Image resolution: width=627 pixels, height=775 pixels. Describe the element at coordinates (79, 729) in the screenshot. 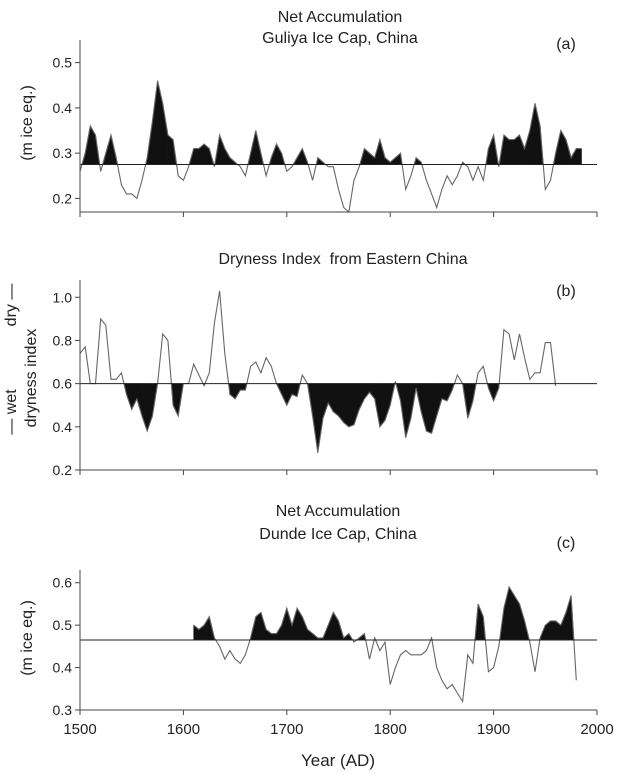

I see `x-tick-label: 1500` at that location.